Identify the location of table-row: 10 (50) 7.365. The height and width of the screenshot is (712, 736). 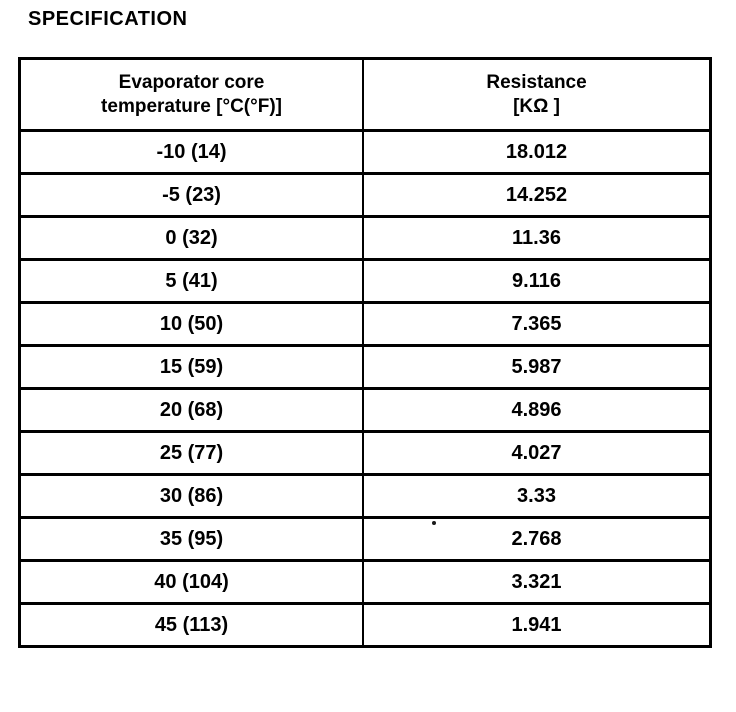
(365, 324).